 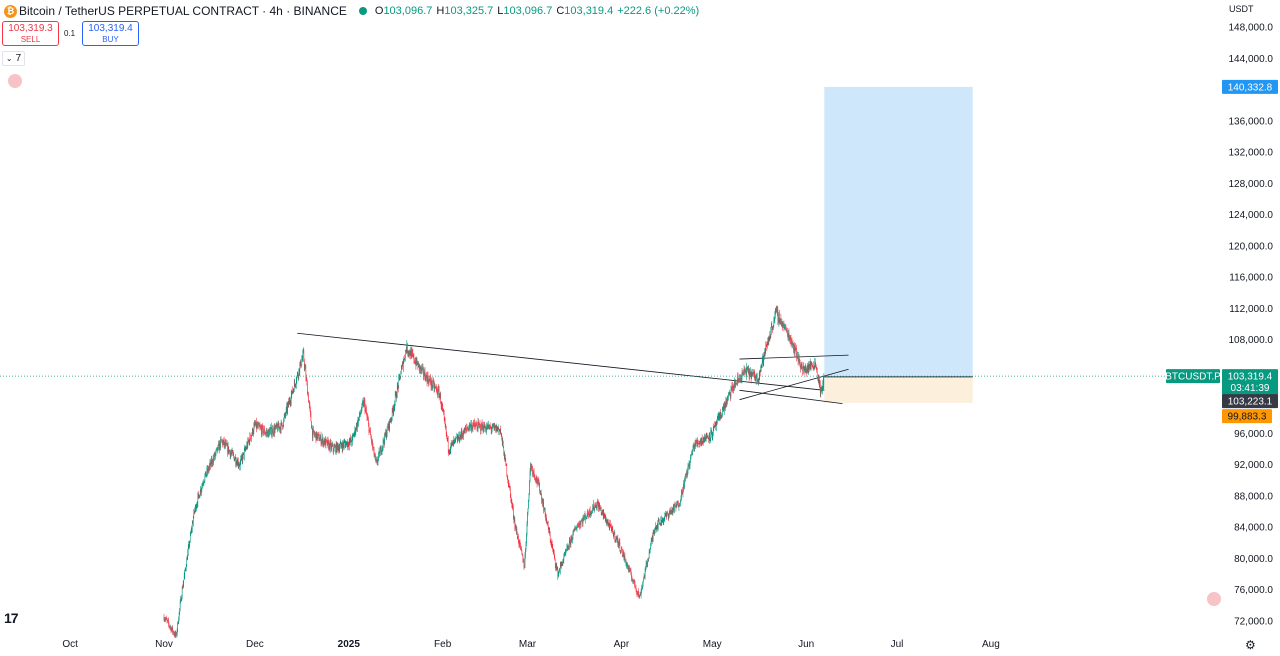 I want to click on take-profit-zone, so click(x=898, y=231).